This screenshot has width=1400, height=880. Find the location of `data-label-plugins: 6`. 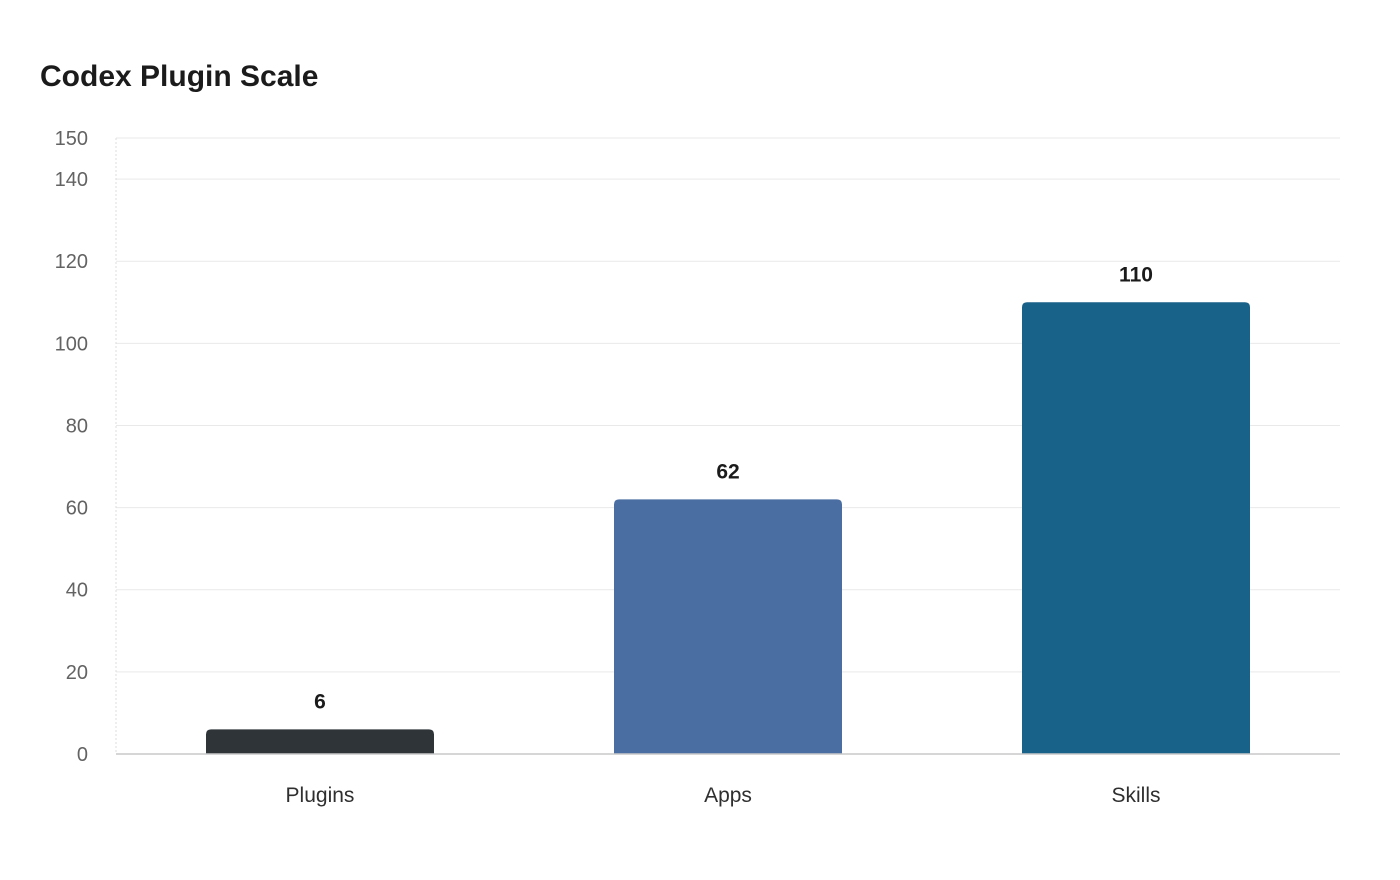

data-label-plugins: 6 is located at coordinates (320, 701).